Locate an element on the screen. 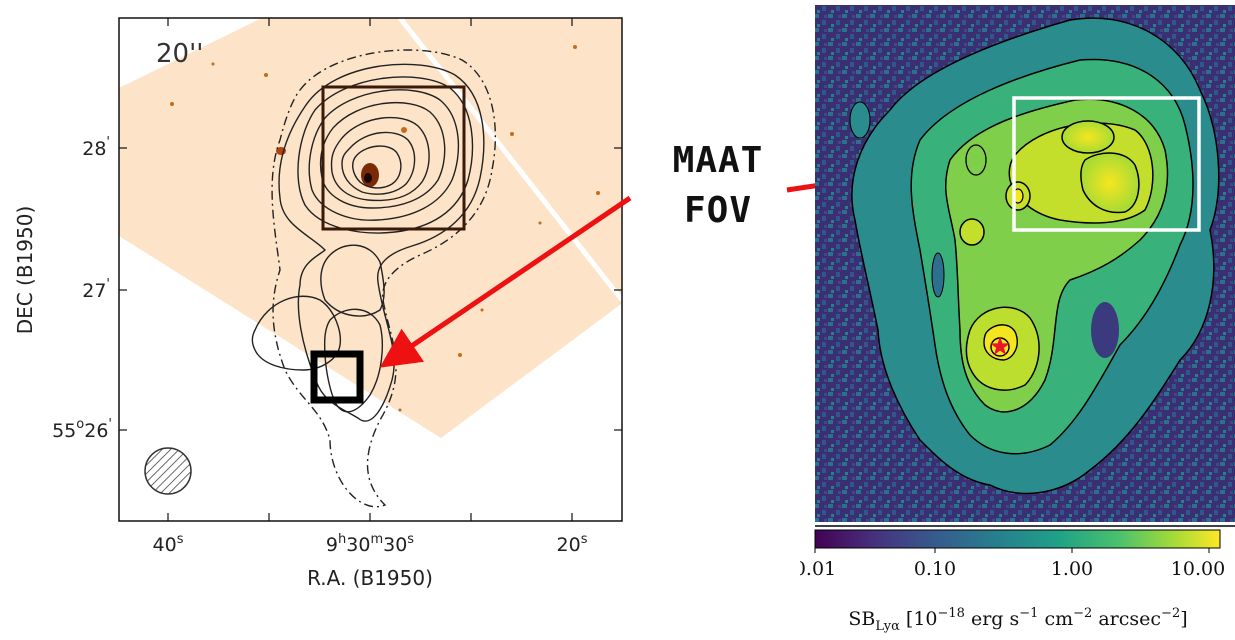 This screenshot has height=640, width=1235. y-tick-label: 55o26' is located at coordinates (82, 429).